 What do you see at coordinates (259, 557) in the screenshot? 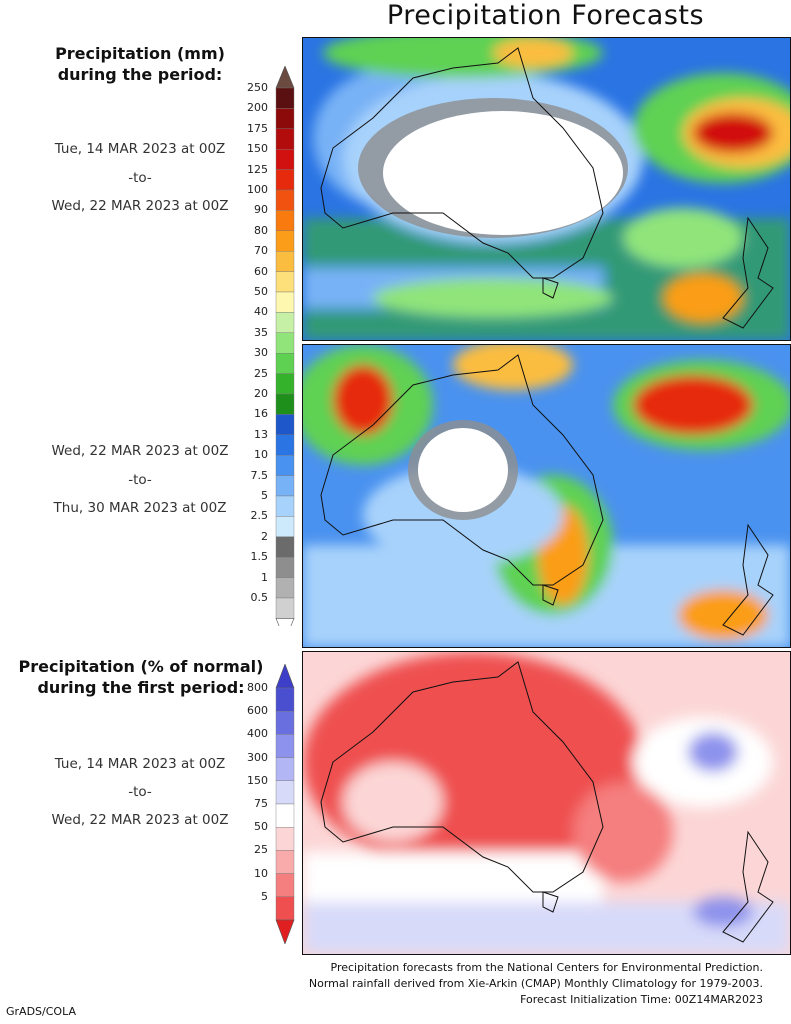
I see `mm-colorbar-label: 1.5` at bounding box center [259, 557].